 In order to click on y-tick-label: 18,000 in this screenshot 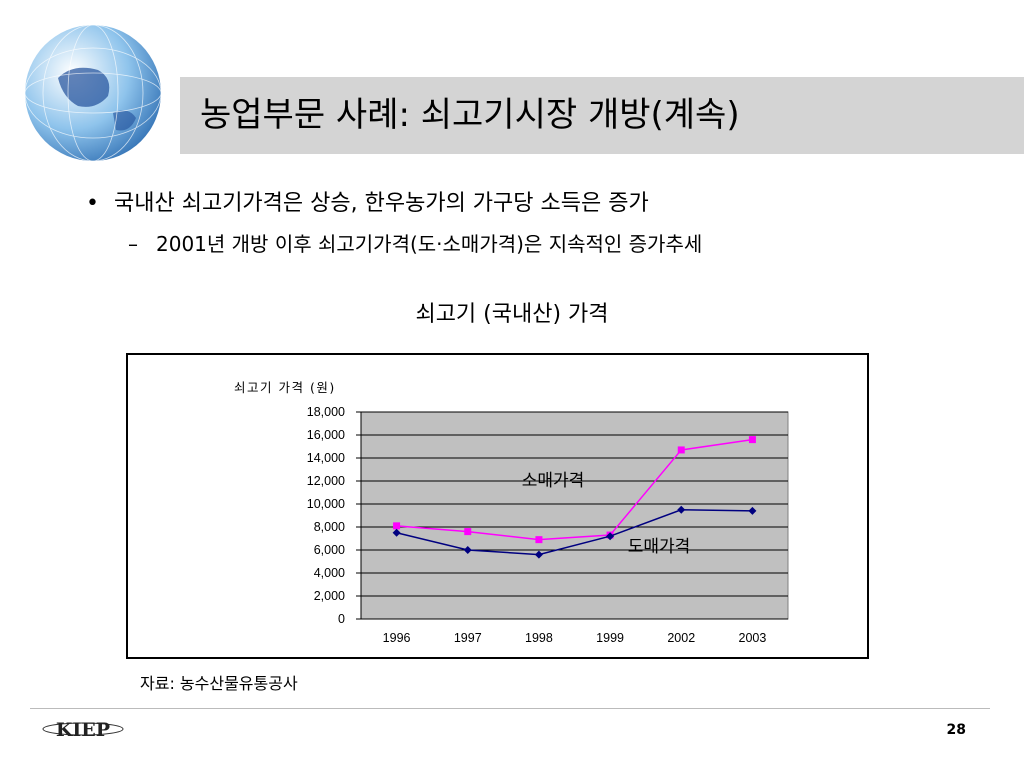, I will do `click(326, 412)`.